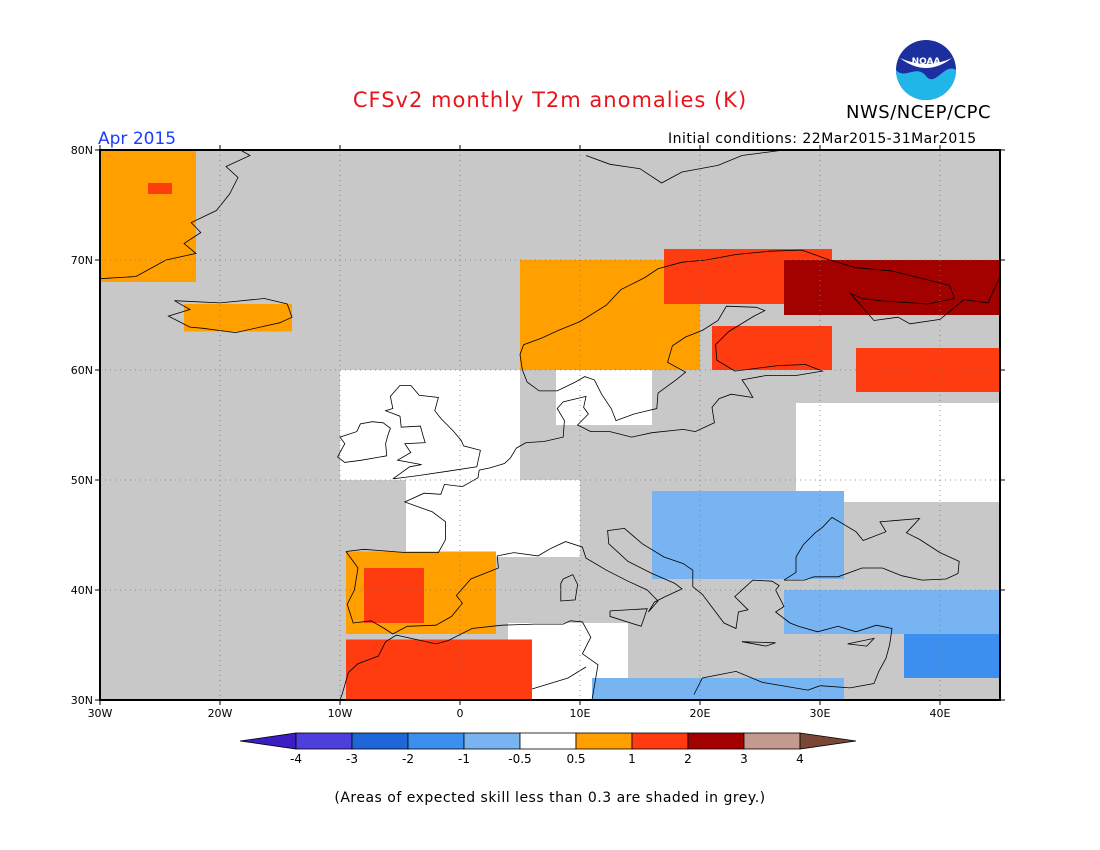 This screenshot has height=850, width=1100. I want to click on lon-tick-label: 30E, so click(820, 713).